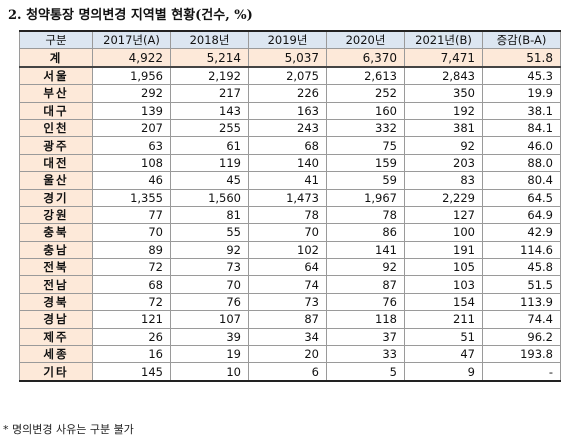  I want to click on value-cell: 1,473, so click(287, 197).